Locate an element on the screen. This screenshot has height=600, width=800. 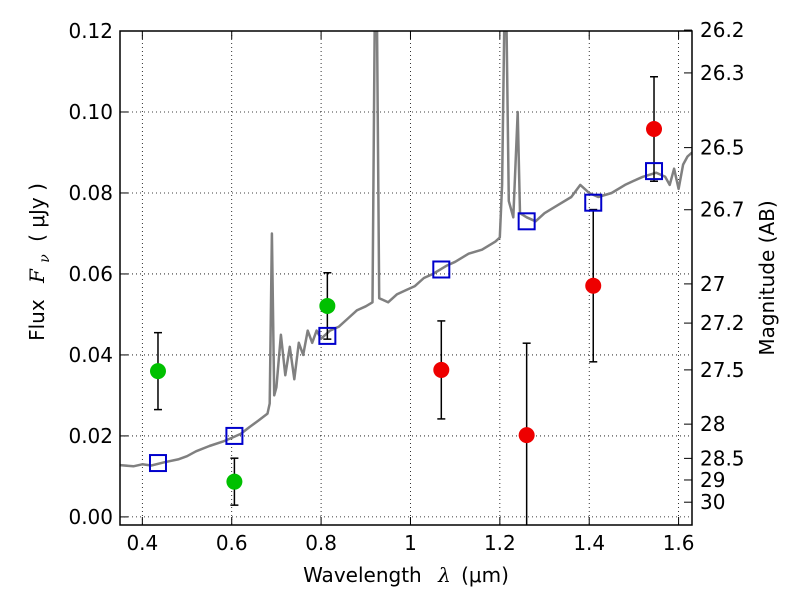
y-axis-title-subscript: ν is located at coordinates (45, 258).